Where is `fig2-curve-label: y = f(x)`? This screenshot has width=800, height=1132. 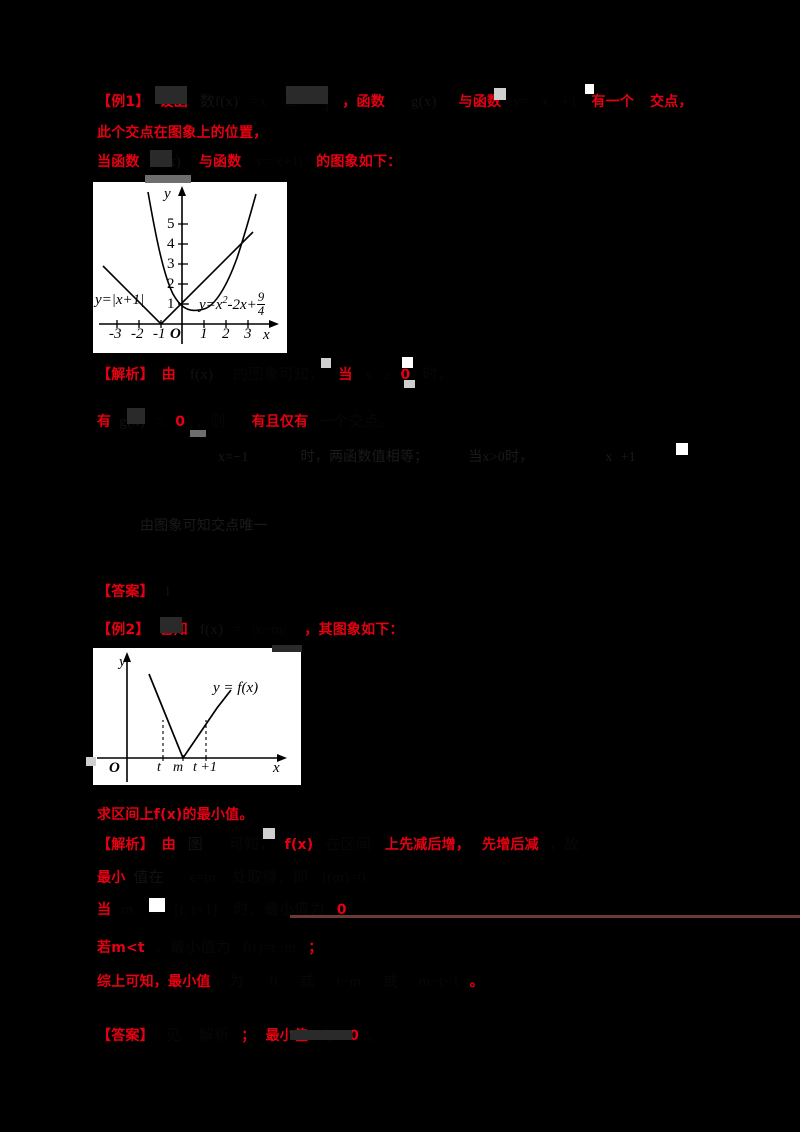
fig2-curve-label: y = f(x) is located at coordinates (236, 688).